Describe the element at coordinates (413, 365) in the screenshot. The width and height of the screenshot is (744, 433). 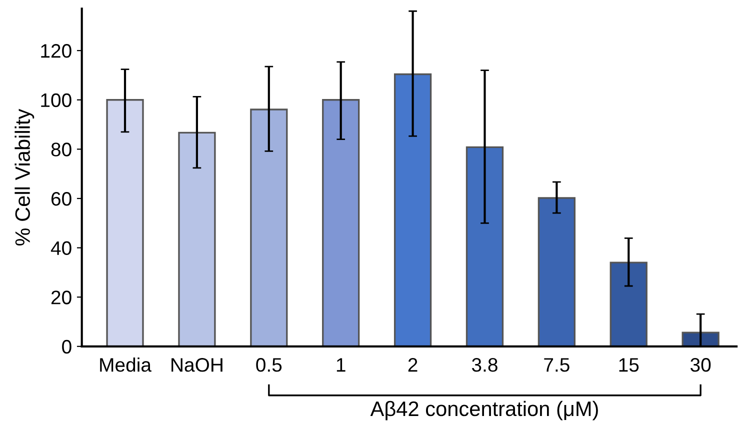
I see `x-tick-label: 2` at that location.